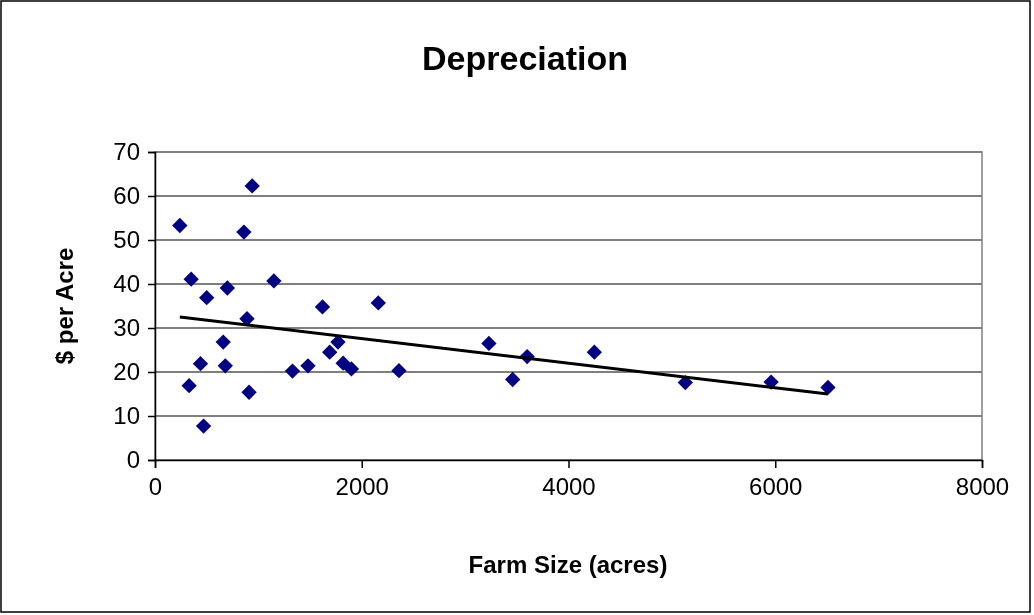 This screenshot has width=1034, height=615. What do you see at coordinates (982, 487) in the screenshot?
I see `x-tick-label: 8000` at bounding box center [982, 487].